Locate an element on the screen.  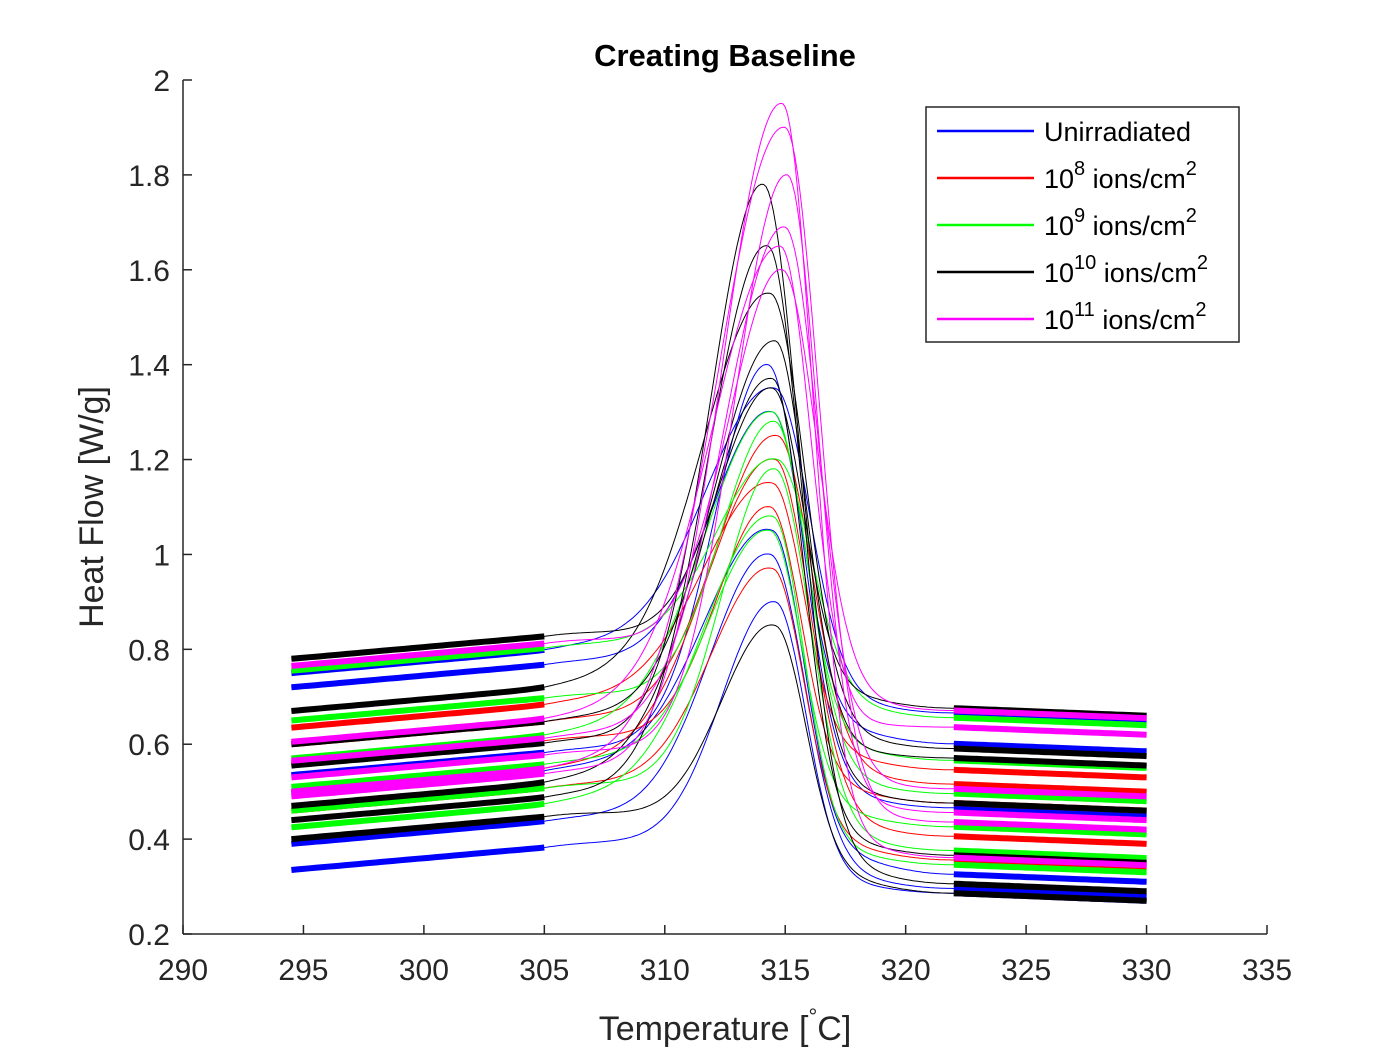
y-tick-label: 0.8 is located at coordinates (149, 650).